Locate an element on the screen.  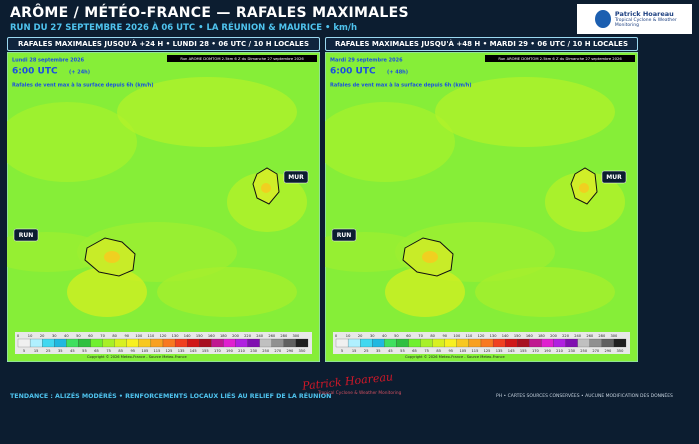
colorbar-upper-label: 20 is located at coordinates (42, 336).